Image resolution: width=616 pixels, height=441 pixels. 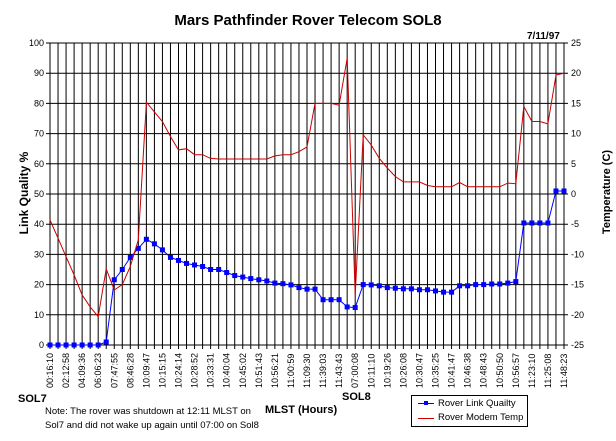 What do you see at coordinates (577, 315) in the screenshot?
I see `y2-tick-label: -20` at bounding box center [577, 315].